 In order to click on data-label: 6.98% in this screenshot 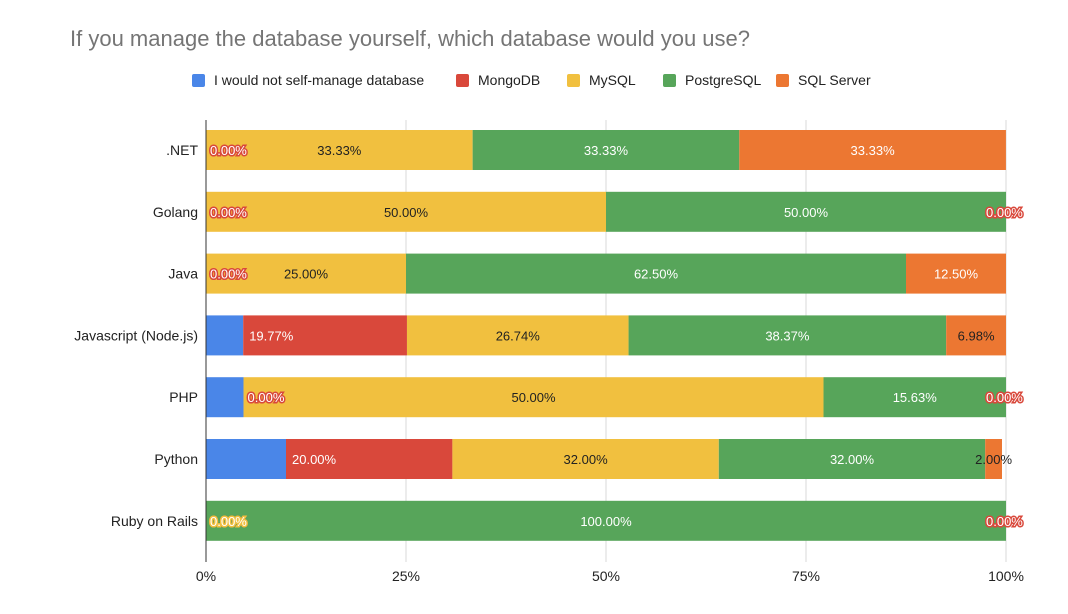, I will do `click(976, 335)`.